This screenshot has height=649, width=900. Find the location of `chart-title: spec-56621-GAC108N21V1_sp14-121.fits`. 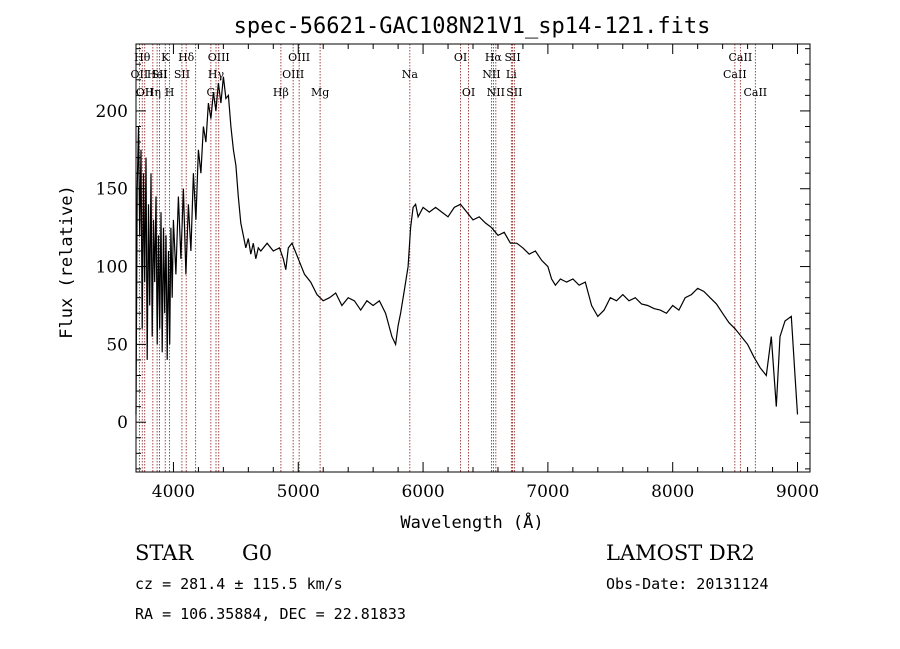

chart-title: spec-56621-GAC108N21V1_sp14-121.fits is located at coordinates (472, 26).